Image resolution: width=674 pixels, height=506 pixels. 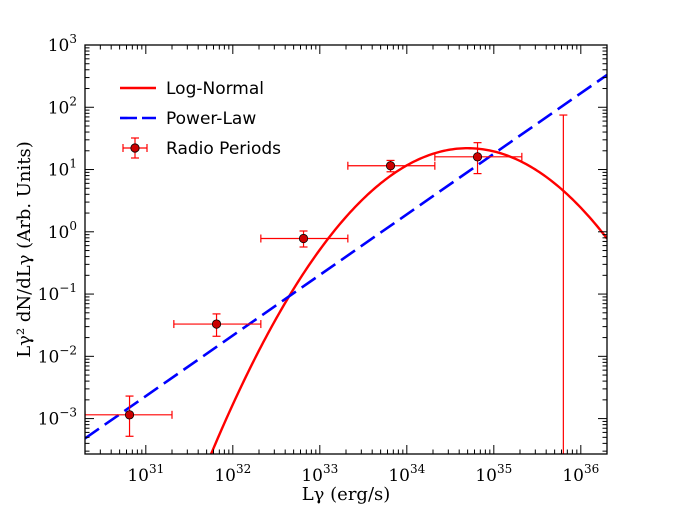 I want to click on x-tick-label: 1034, so click(x=406, y=474).